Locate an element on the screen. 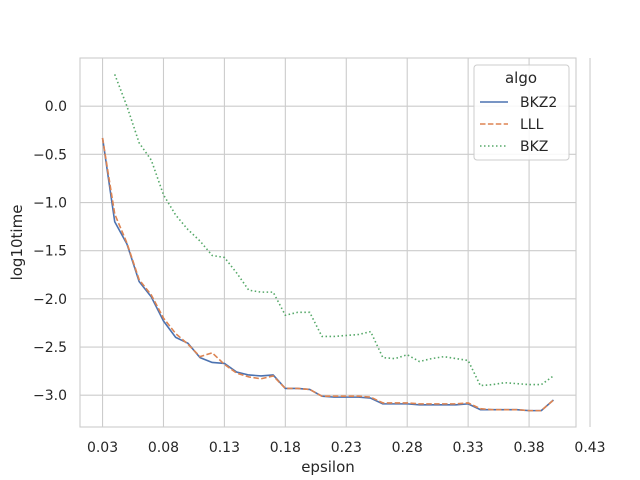 This screenshot has width=640, height=480. y-tick-labels: 0.0 −0.5 −1.0 −1.5 −2.0 −2.5 −3.0 is located at coordinates (50, 251).